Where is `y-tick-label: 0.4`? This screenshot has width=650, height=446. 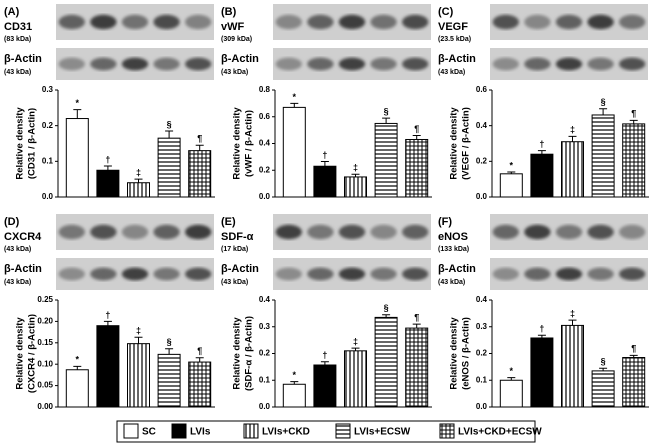
y-tick-label: 0.4 is located at coordinates (482, 299).